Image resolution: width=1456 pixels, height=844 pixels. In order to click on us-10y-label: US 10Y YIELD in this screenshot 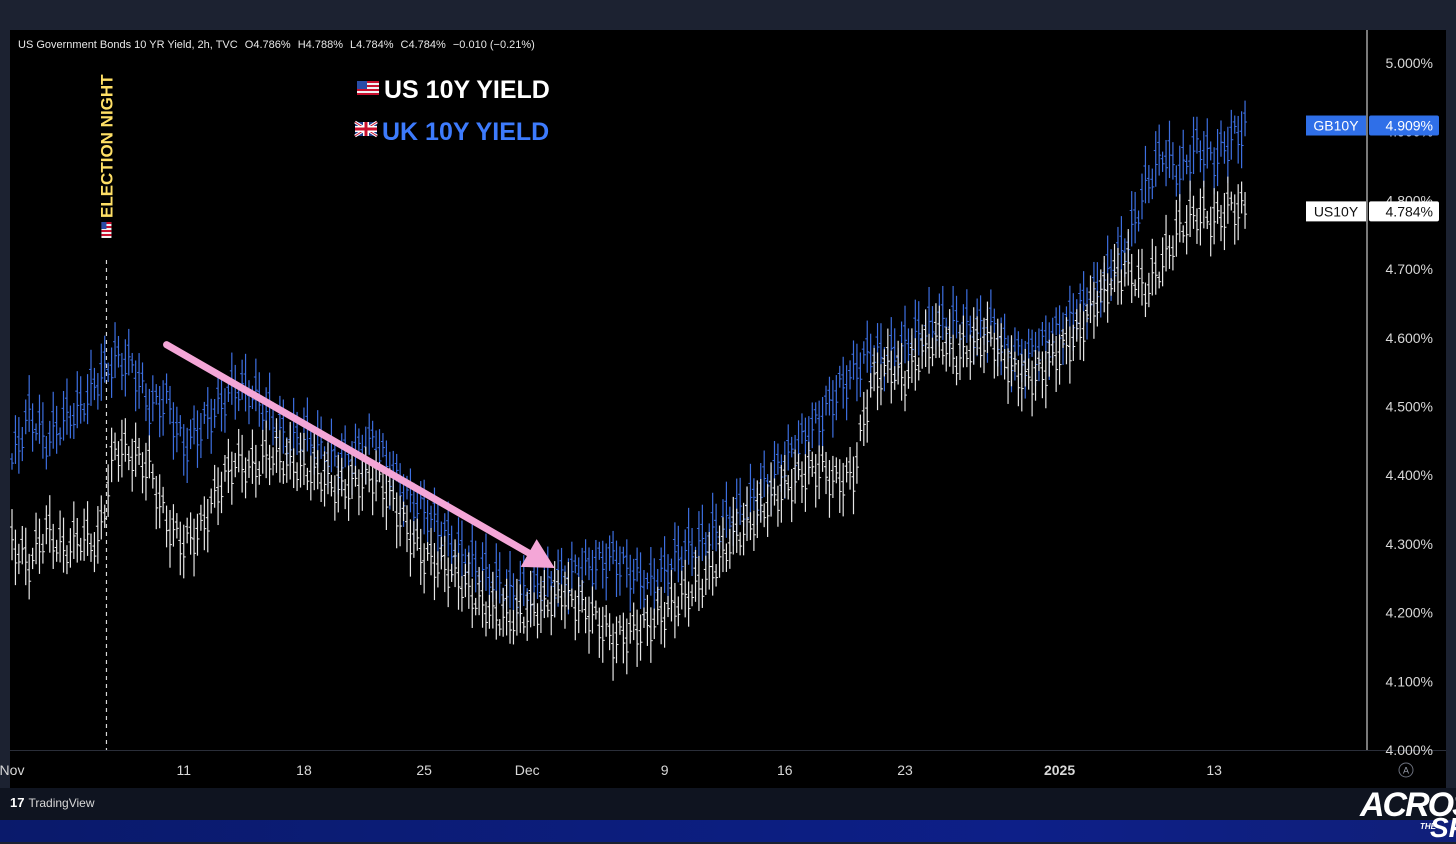, I will do `click(467, 90)`.